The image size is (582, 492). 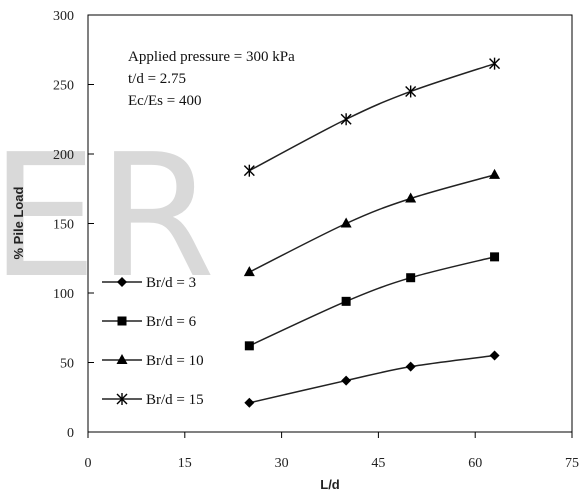 I want to click on y-tick-label: 0, so click(x=70, y=433).